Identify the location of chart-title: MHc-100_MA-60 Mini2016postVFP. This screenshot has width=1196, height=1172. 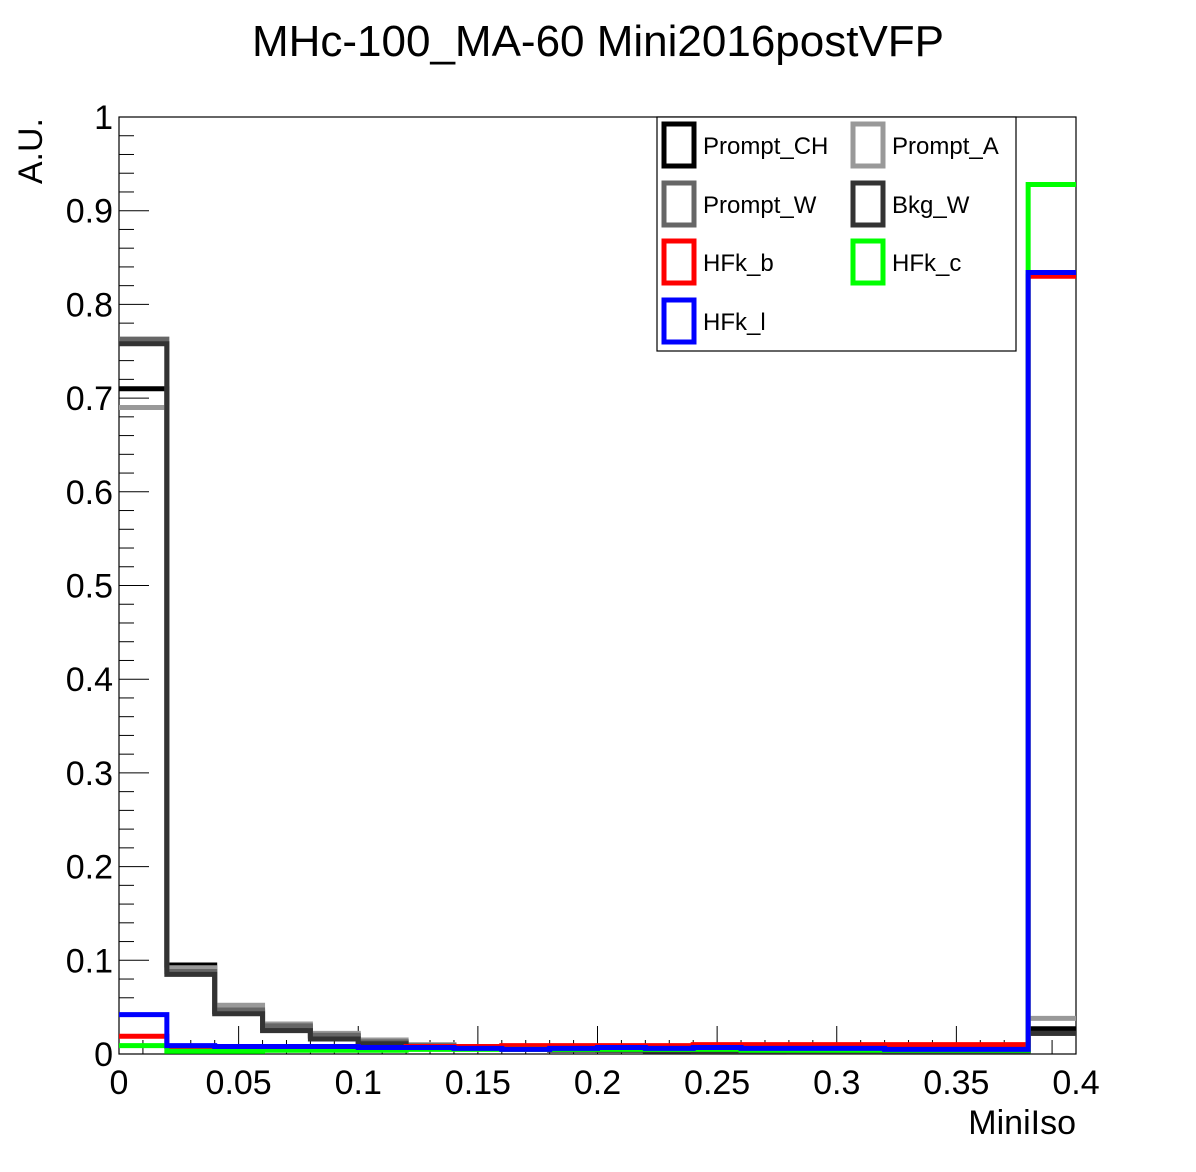
(598, 41).